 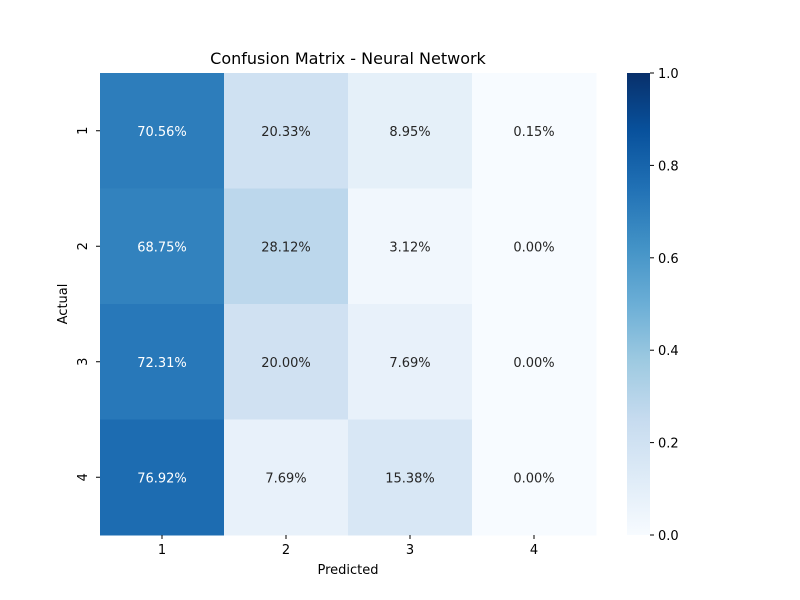 I want to click on cell-value-label: 20.33%, so click(x=286, y=132).